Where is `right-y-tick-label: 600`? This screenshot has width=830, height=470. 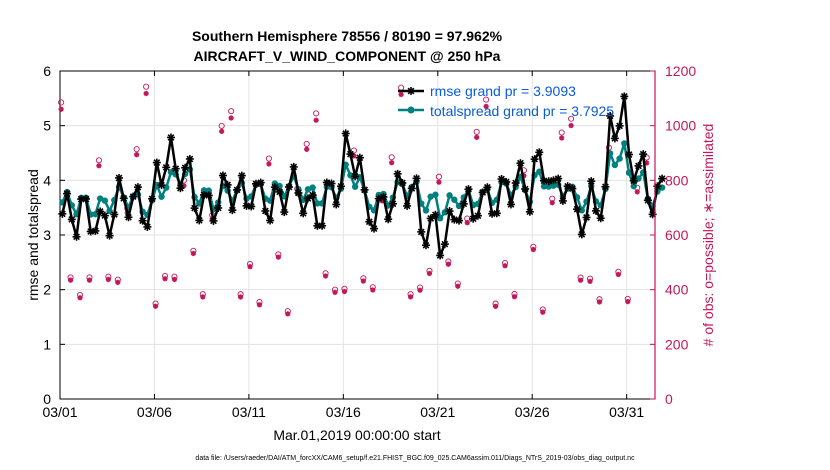
right-y-tick-label: 600 is located at coordinates (677, 235).